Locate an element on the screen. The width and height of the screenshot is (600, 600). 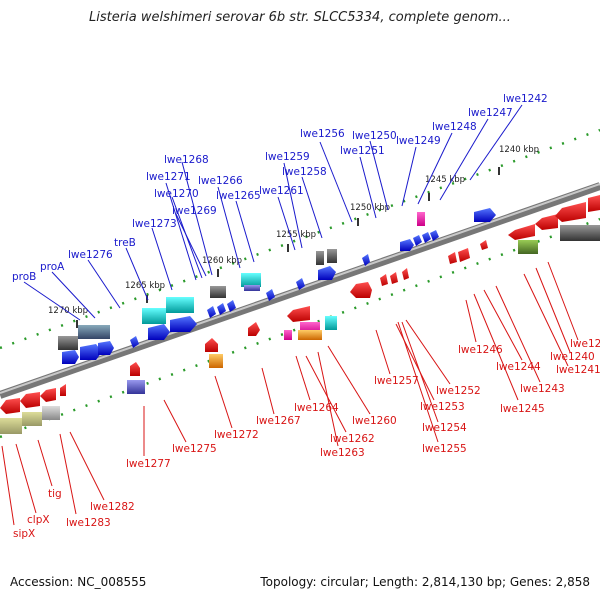
gene-label: lwe1272 is located at coordinates (236, 435).